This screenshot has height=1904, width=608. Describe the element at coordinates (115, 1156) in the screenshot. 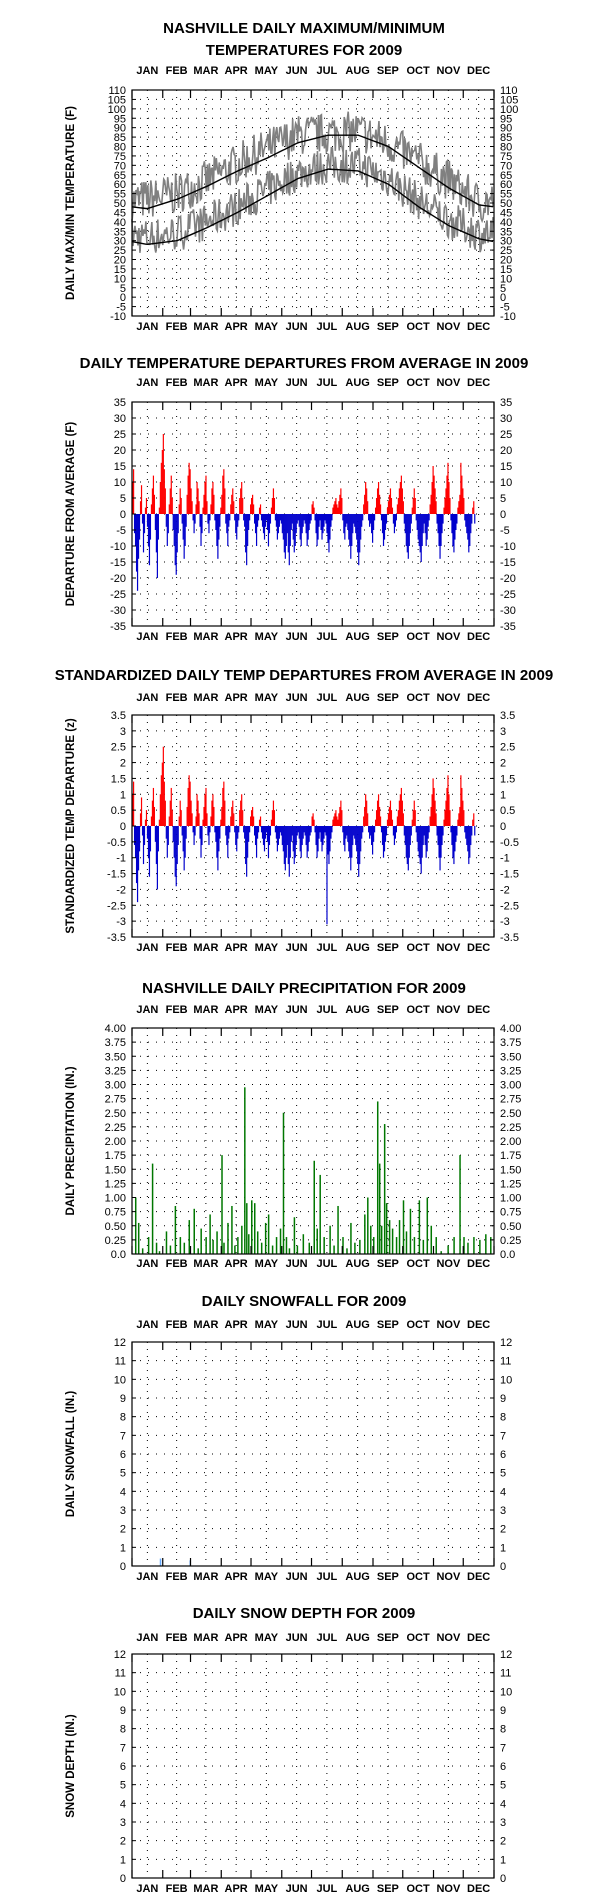

I see `y-tick-label-left: 1.75` at that location.